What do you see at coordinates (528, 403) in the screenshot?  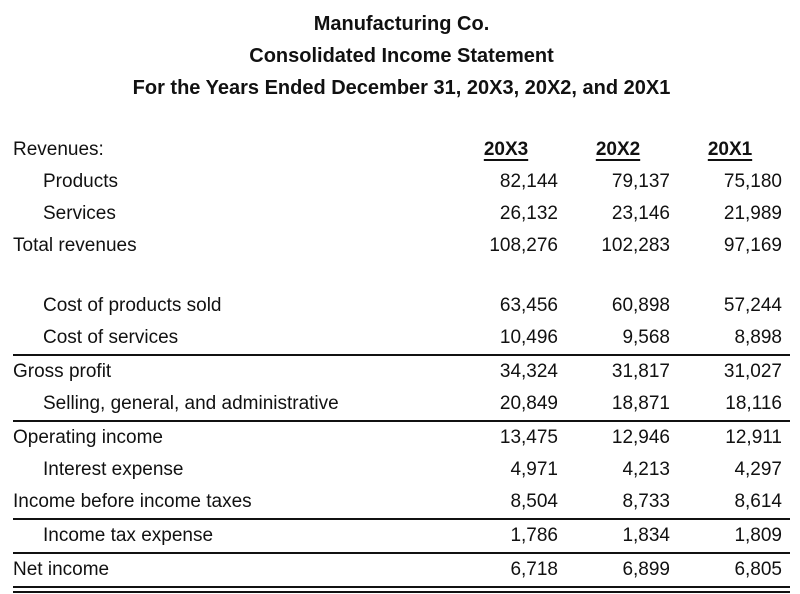 I see `row-value-20x3: 20,849` at bounding box center [528, 403].